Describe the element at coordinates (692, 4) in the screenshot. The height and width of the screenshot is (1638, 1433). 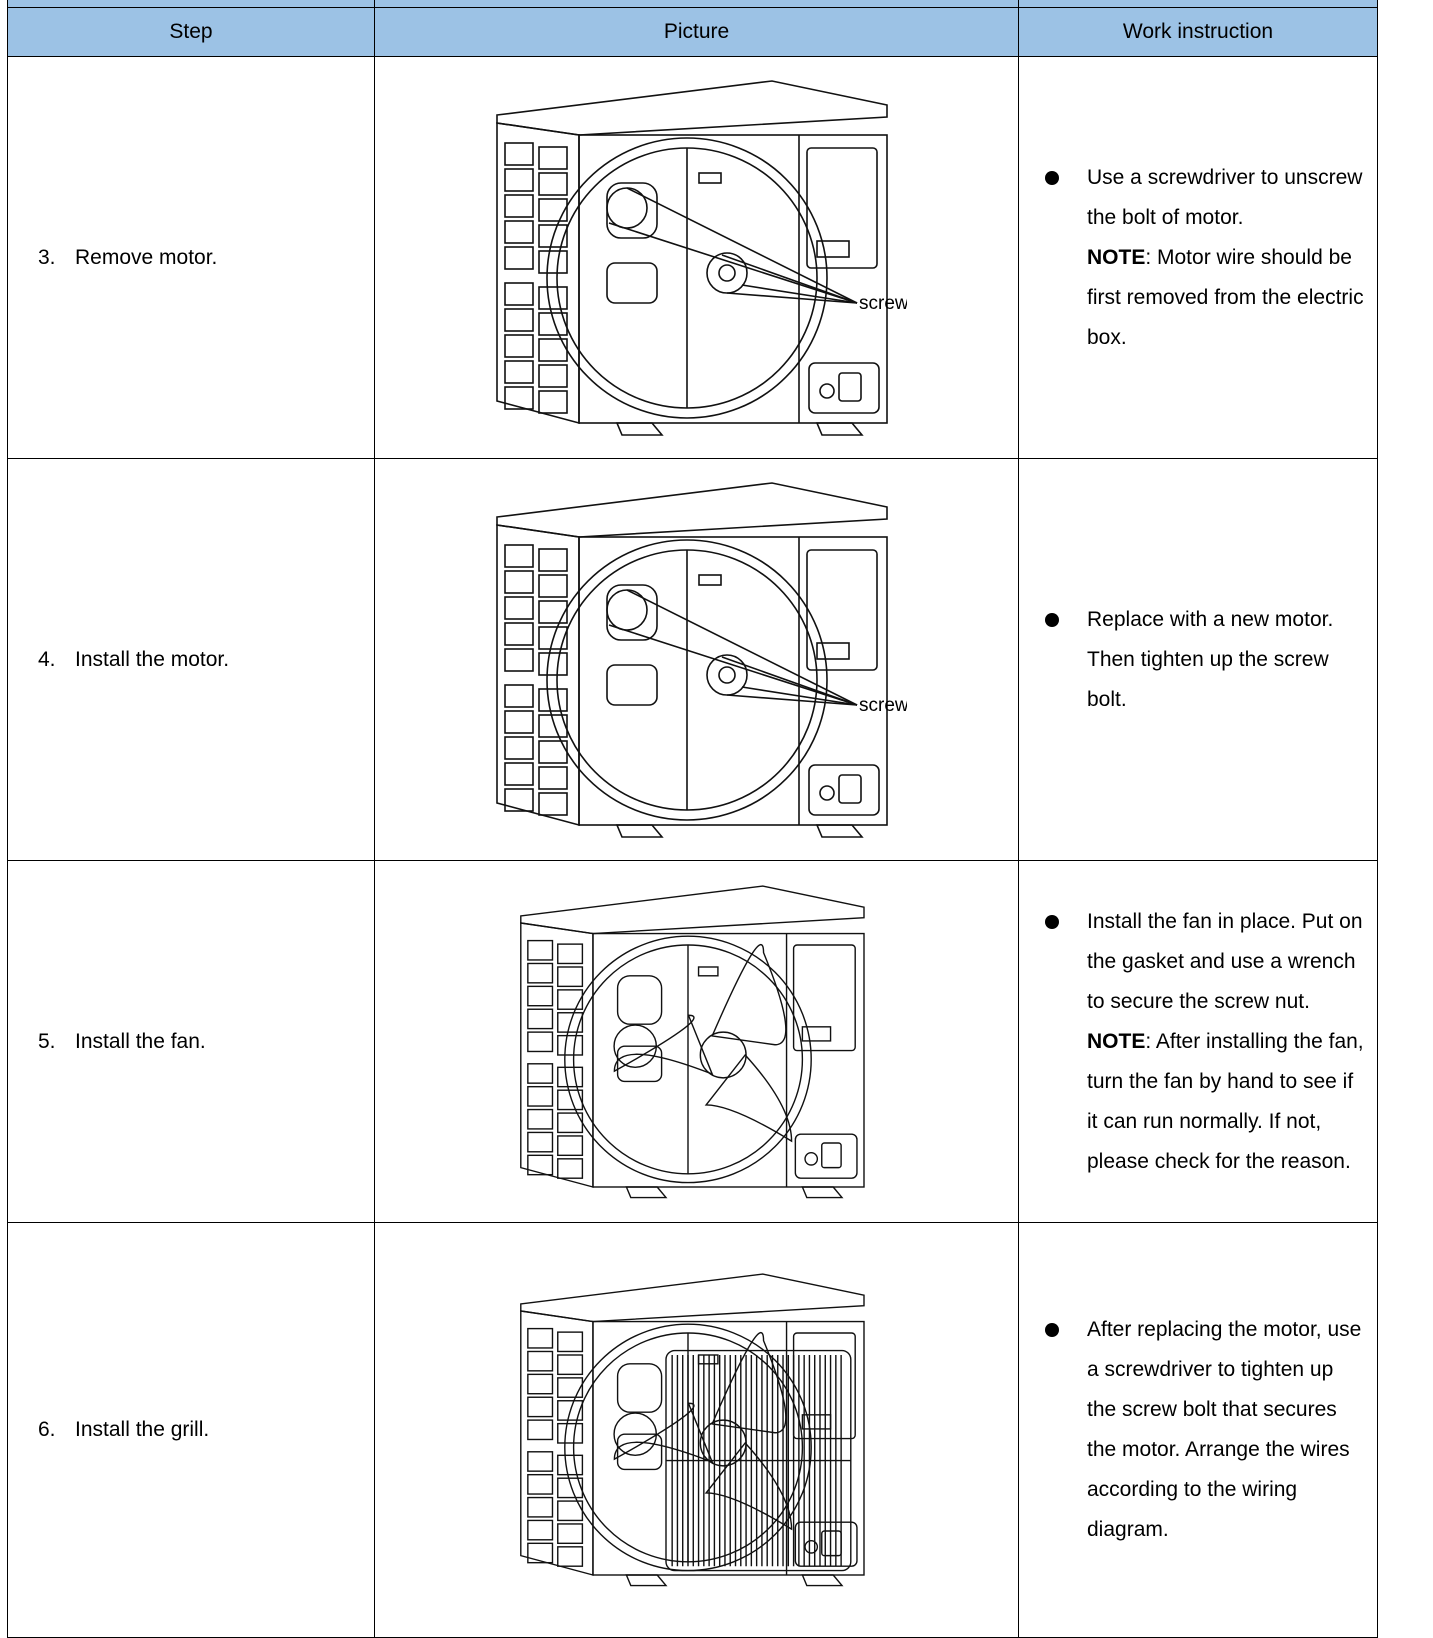
I see `top-strip` at that location.